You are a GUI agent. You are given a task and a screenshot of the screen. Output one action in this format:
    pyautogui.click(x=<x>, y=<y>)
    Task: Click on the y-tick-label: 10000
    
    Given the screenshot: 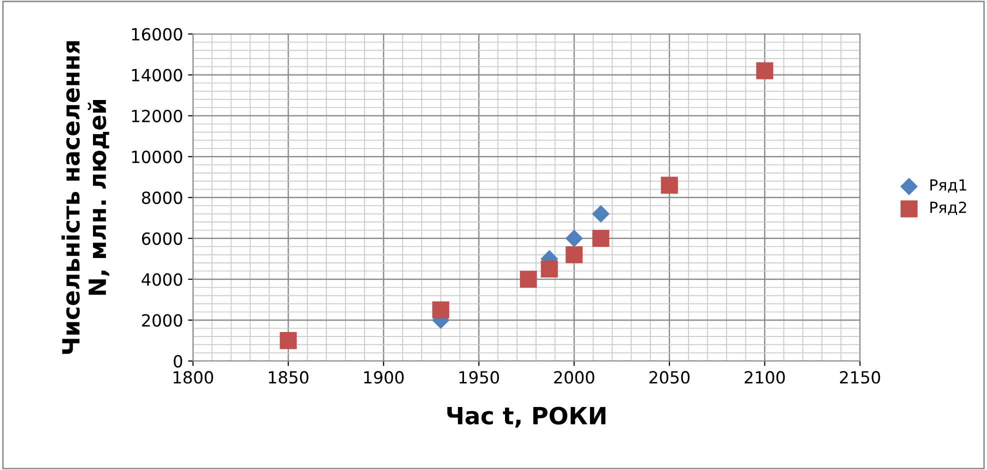 What is the action you would take?
    pyautogui.click(x=157, y=157)
    